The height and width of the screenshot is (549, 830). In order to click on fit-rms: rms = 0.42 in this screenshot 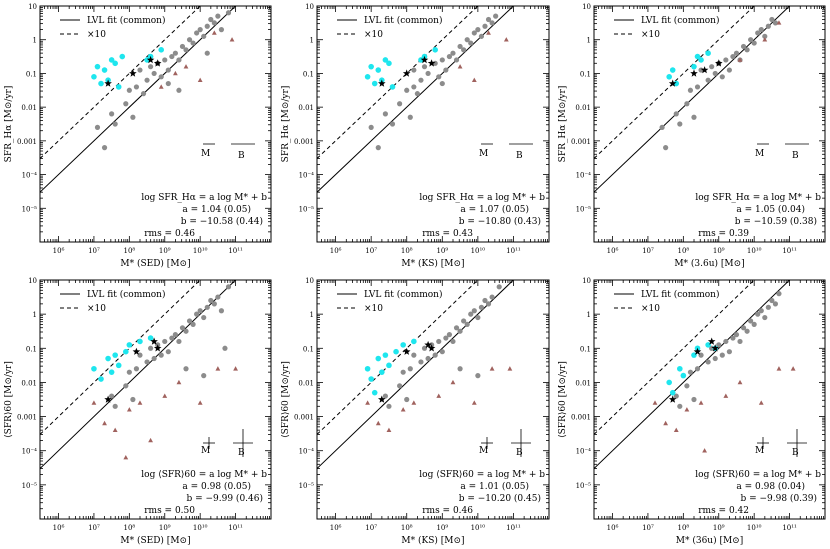, I will do `click(723, 511)`.